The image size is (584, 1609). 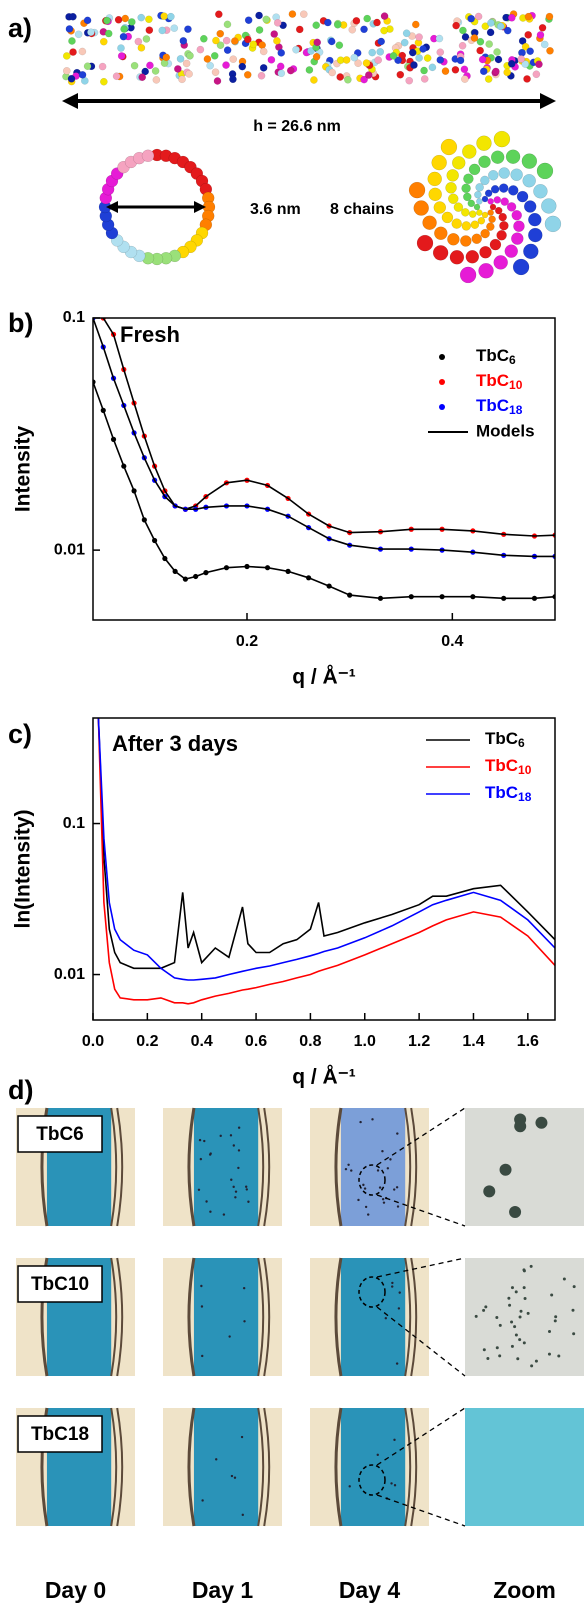 I want to click on chart-note: After 3 days, so click(x=175, y=743).